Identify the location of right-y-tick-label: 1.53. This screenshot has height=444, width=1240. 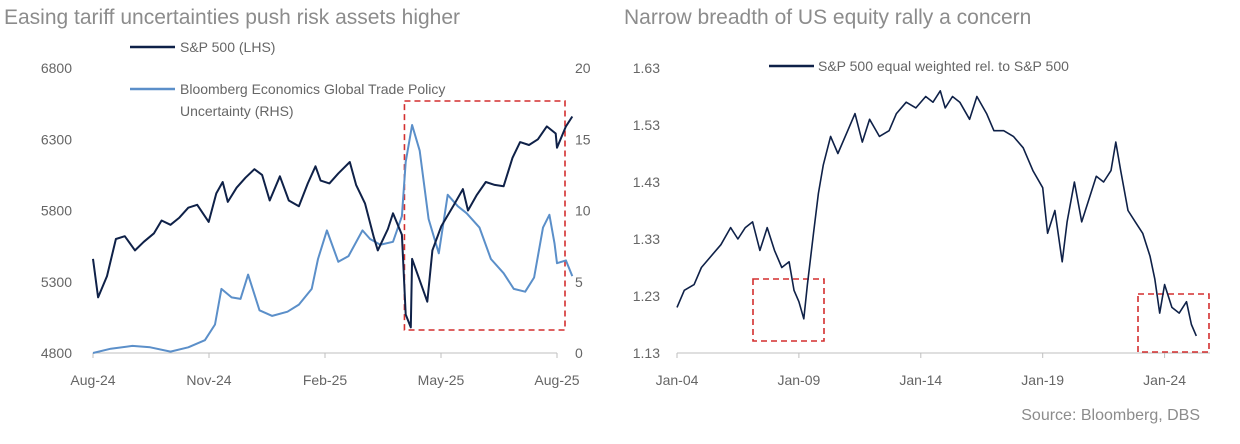
(646, 125).